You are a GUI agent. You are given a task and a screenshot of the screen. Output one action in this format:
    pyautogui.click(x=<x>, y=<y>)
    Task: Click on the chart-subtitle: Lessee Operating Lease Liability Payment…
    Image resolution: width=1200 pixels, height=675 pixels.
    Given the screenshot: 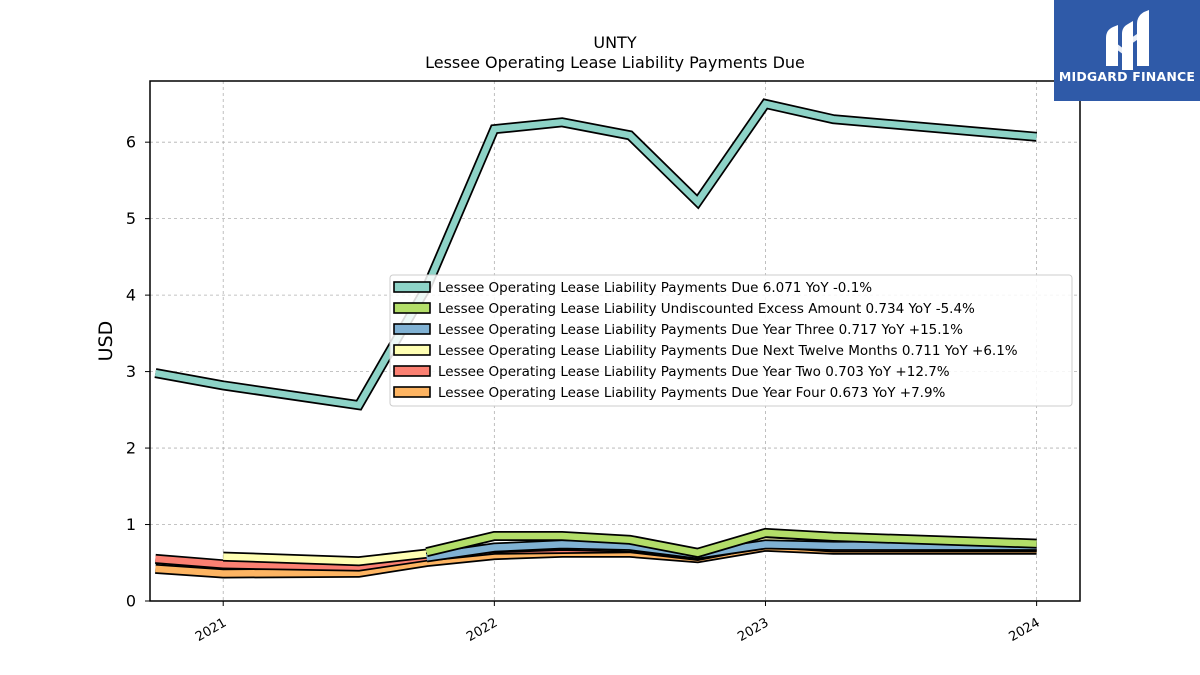 What is the action you would take?
    pyautogui.click(x=615, y=62)
    